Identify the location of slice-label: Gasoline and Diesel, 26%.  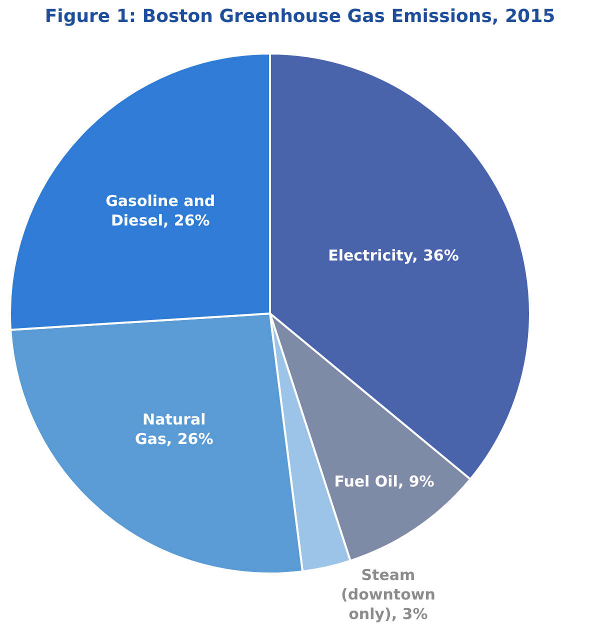
(161, 211).